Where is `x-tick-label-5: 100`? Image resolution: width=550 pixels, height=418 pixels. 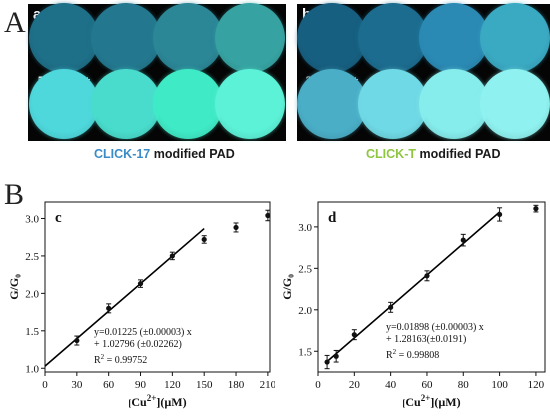
x-tick-label-5: 100 is located at coordinates (499, 385).